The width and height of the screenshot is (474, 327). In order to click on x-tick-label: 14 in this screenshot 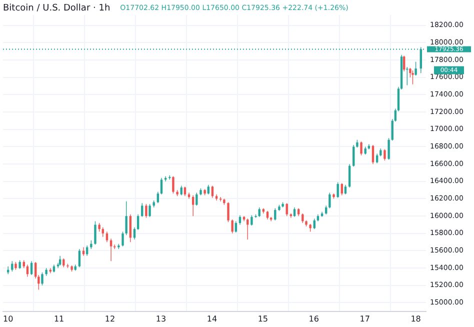, I will do `click(212, 319)`.